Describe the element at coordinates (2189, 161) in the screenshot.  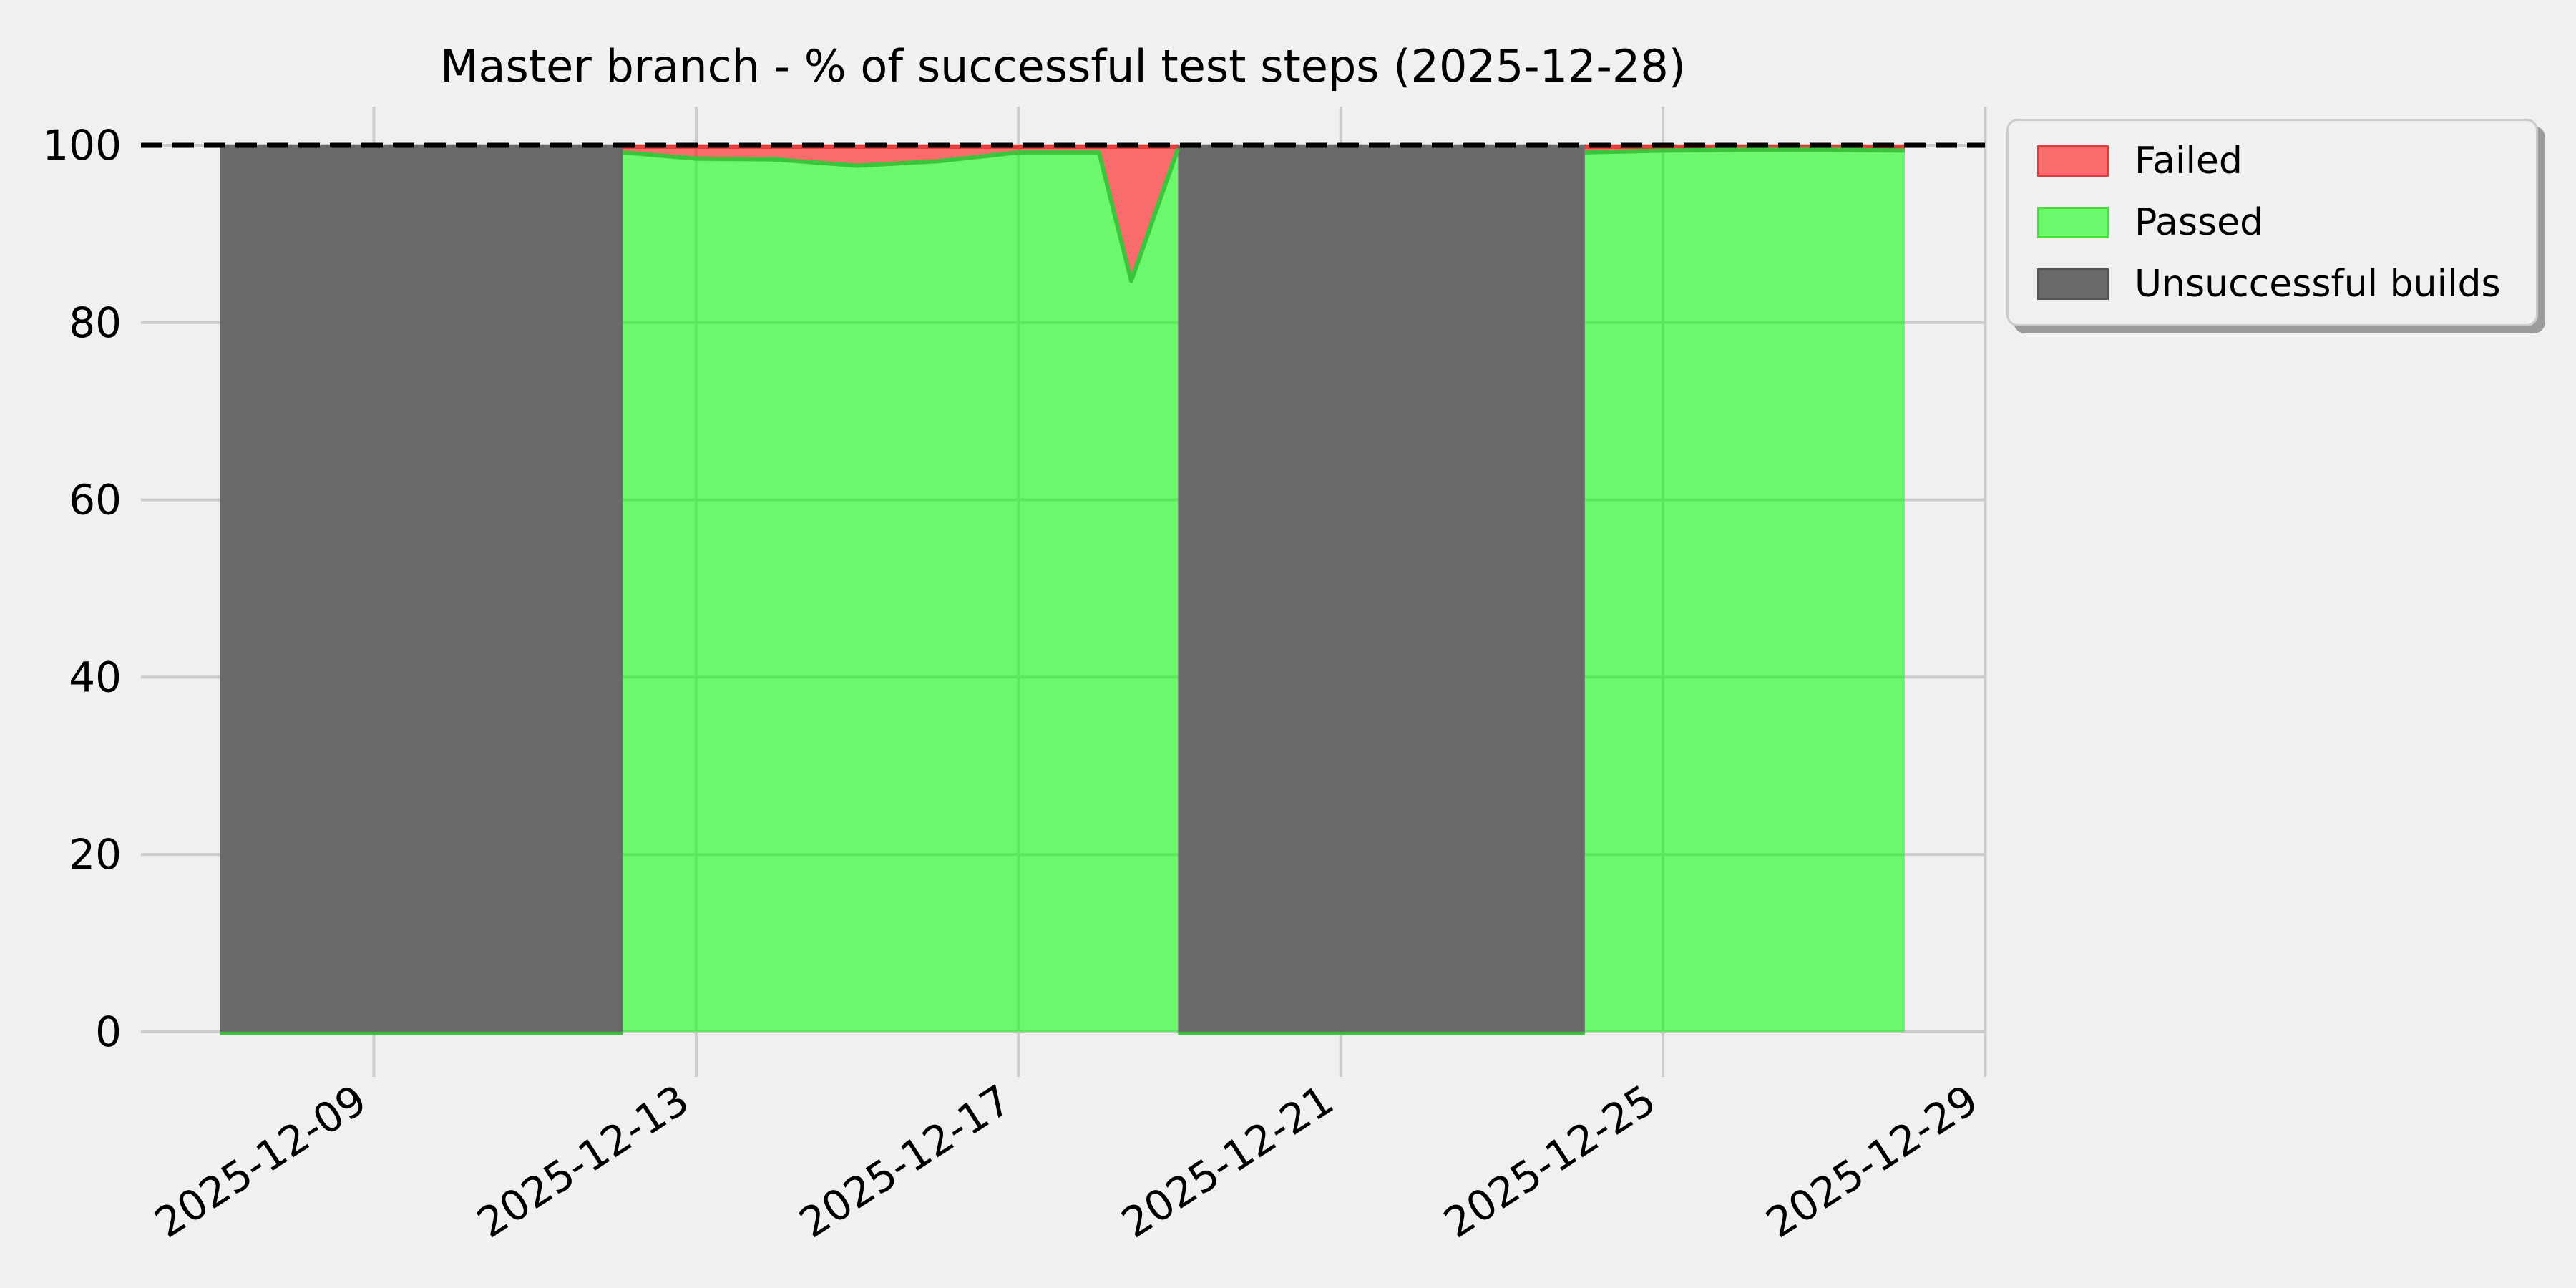
I see `legend-label-failed: Failed` at that location.